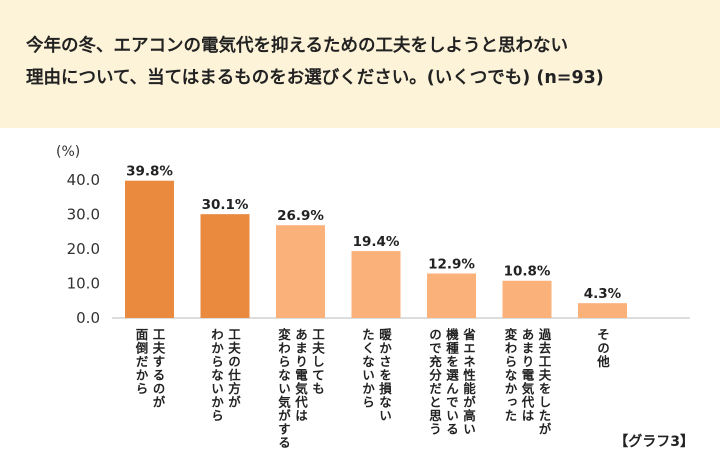 This screenshot has width=720, height=472. What do you see at coordinates (376, 242) in the screenshot?
I see `bar-value-label: 19.4%` at bounding box center [376, 242].